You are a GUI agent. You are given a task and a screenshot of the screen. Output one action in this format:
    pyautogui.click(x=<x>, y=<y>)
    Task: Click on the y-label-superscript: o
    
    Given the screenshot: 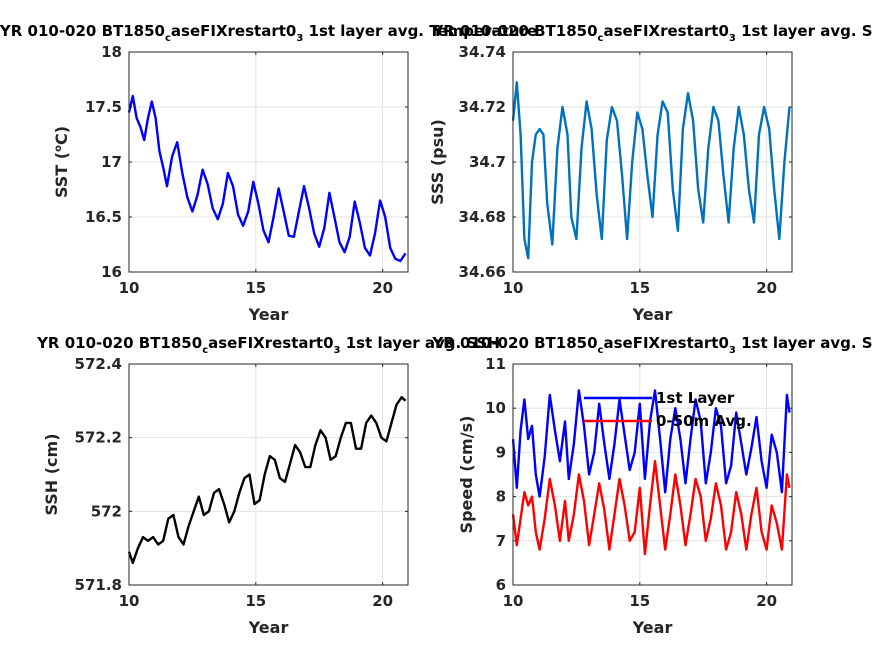 What is the action you would take?
    pyautogui.click(x=58, y=148)
    